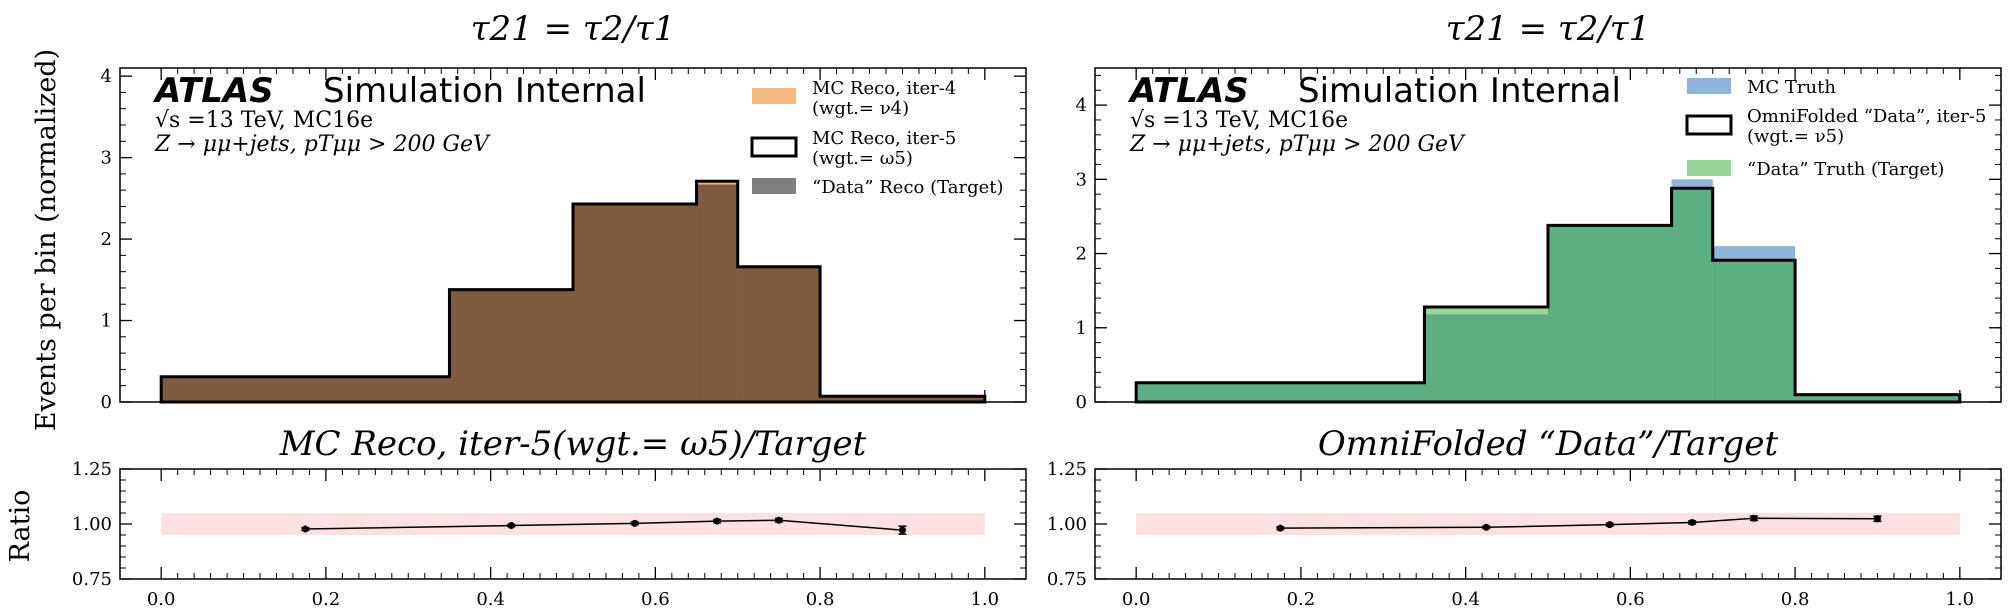 The width and height of the screenshot is (2011, 611). What do you see at coordinates (908, 187) in the screenshot?
I see `legend-label: “Data” Reco (Target)` at bounding box center [908, 187].